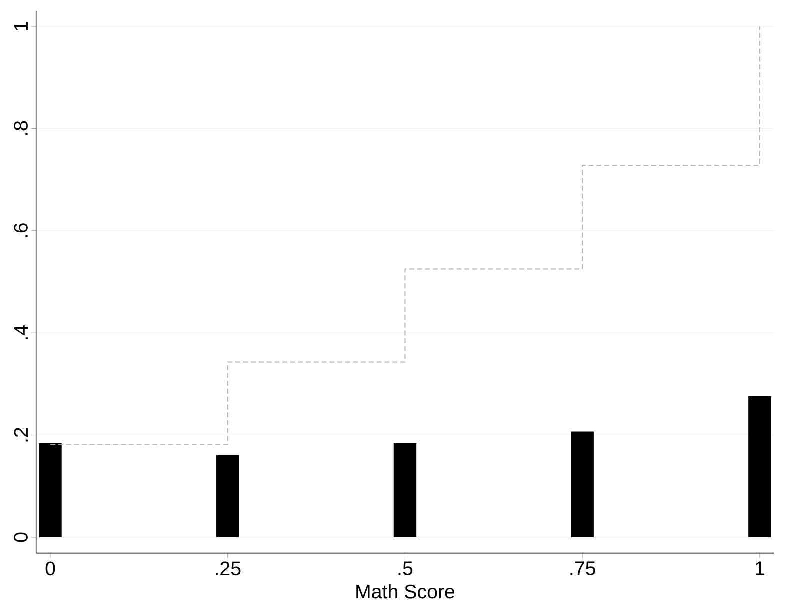  Describe the element at coordinates (760, 569) in the screenshot. I see `x-tick-label: 1` at that location.